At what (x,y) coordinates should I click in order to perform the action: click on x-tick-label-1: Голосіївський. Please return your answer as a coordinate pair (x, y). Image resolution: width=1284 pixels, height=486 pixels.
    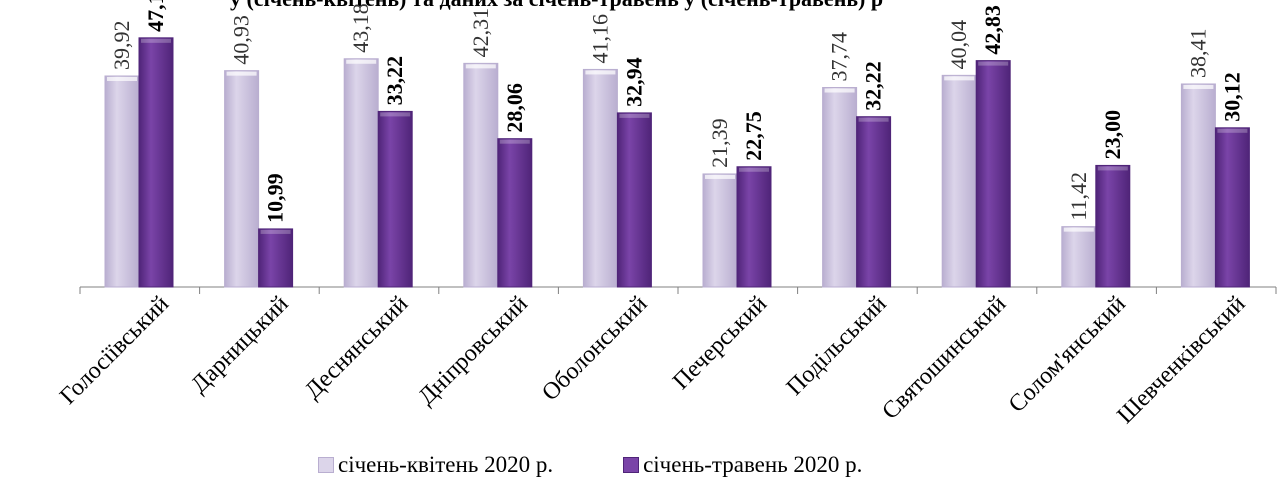
    Looking at the image, I should click on (114, 350).